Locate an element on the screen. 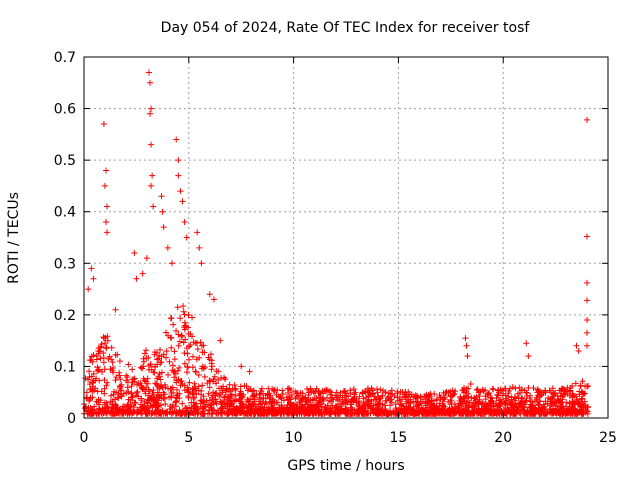 The height and width of the screenshot is (480, 640). x-tick-labels: 0 5 10 15 20 25 is located at coordinates (348, 438).